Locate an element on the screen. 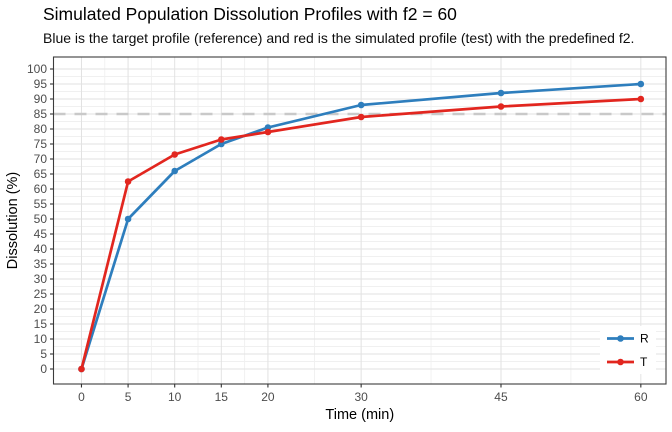 The image size is (672, 432). x-tick-label: 0 is located at coordinates (81, 397).